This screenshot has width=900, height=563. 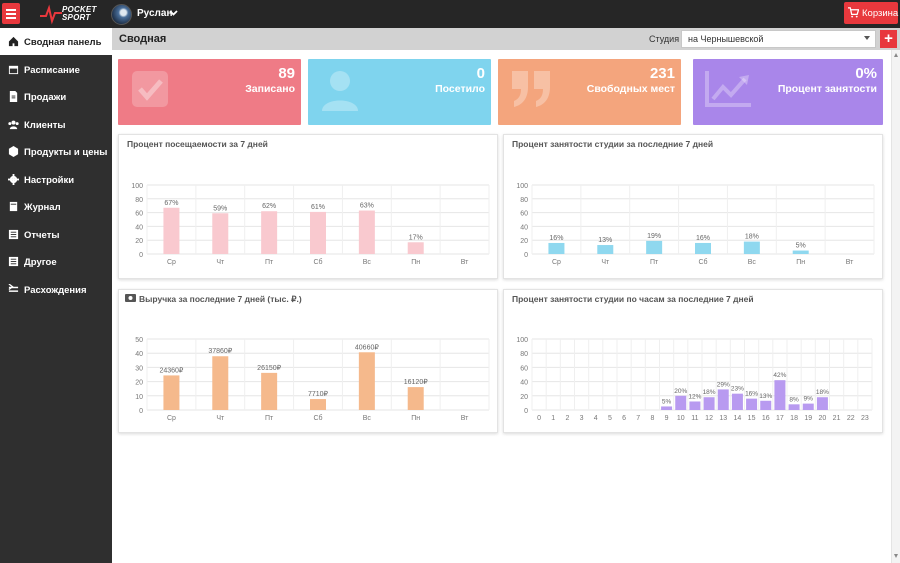 I want to click on sidebar-item-2: Продажи, so click(x=56, y=96).